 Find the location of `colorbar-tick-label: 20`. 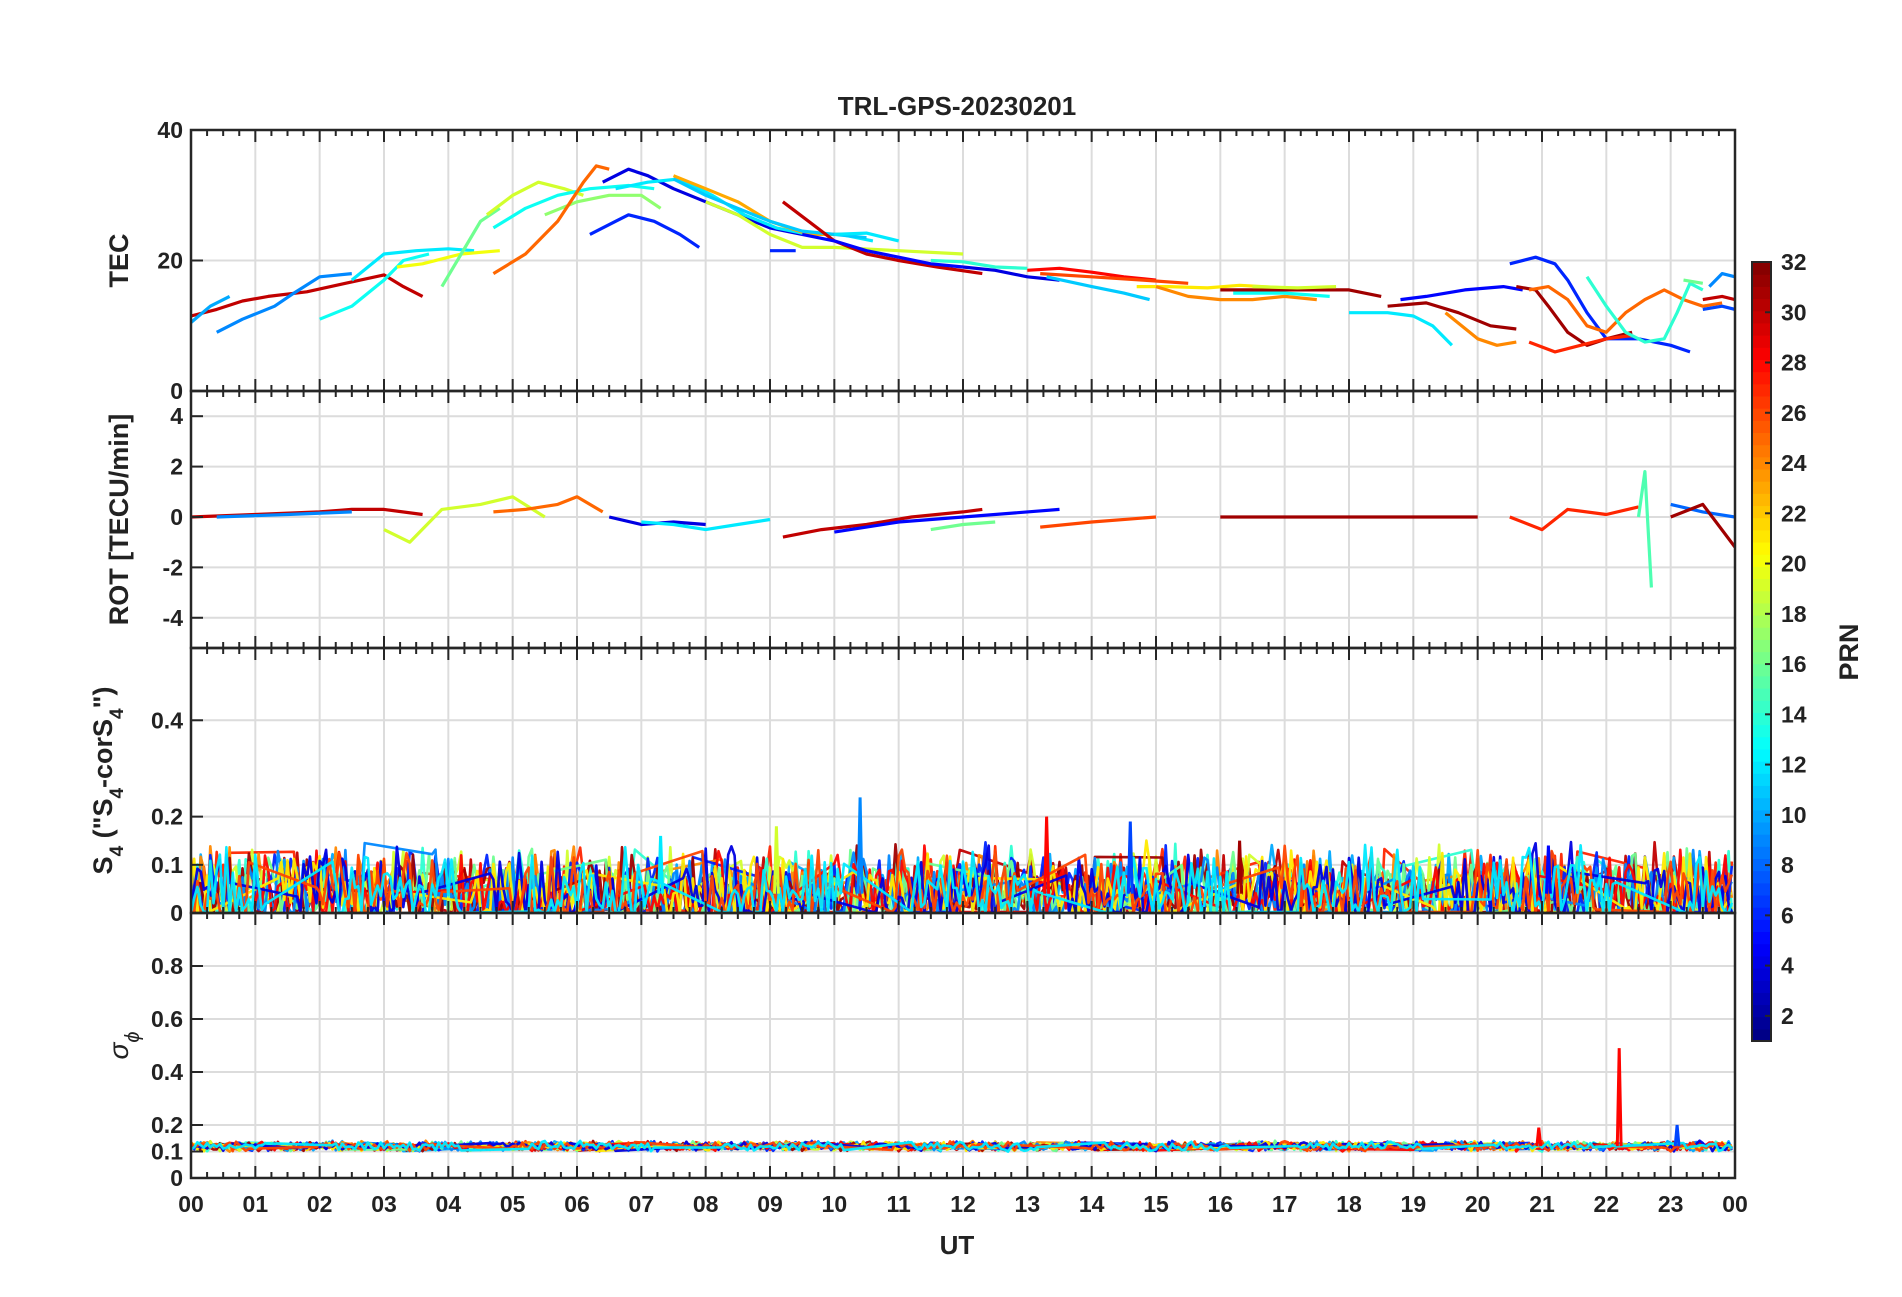

colorbar-tick-label: 20 is located at coordinates (1794, 564).